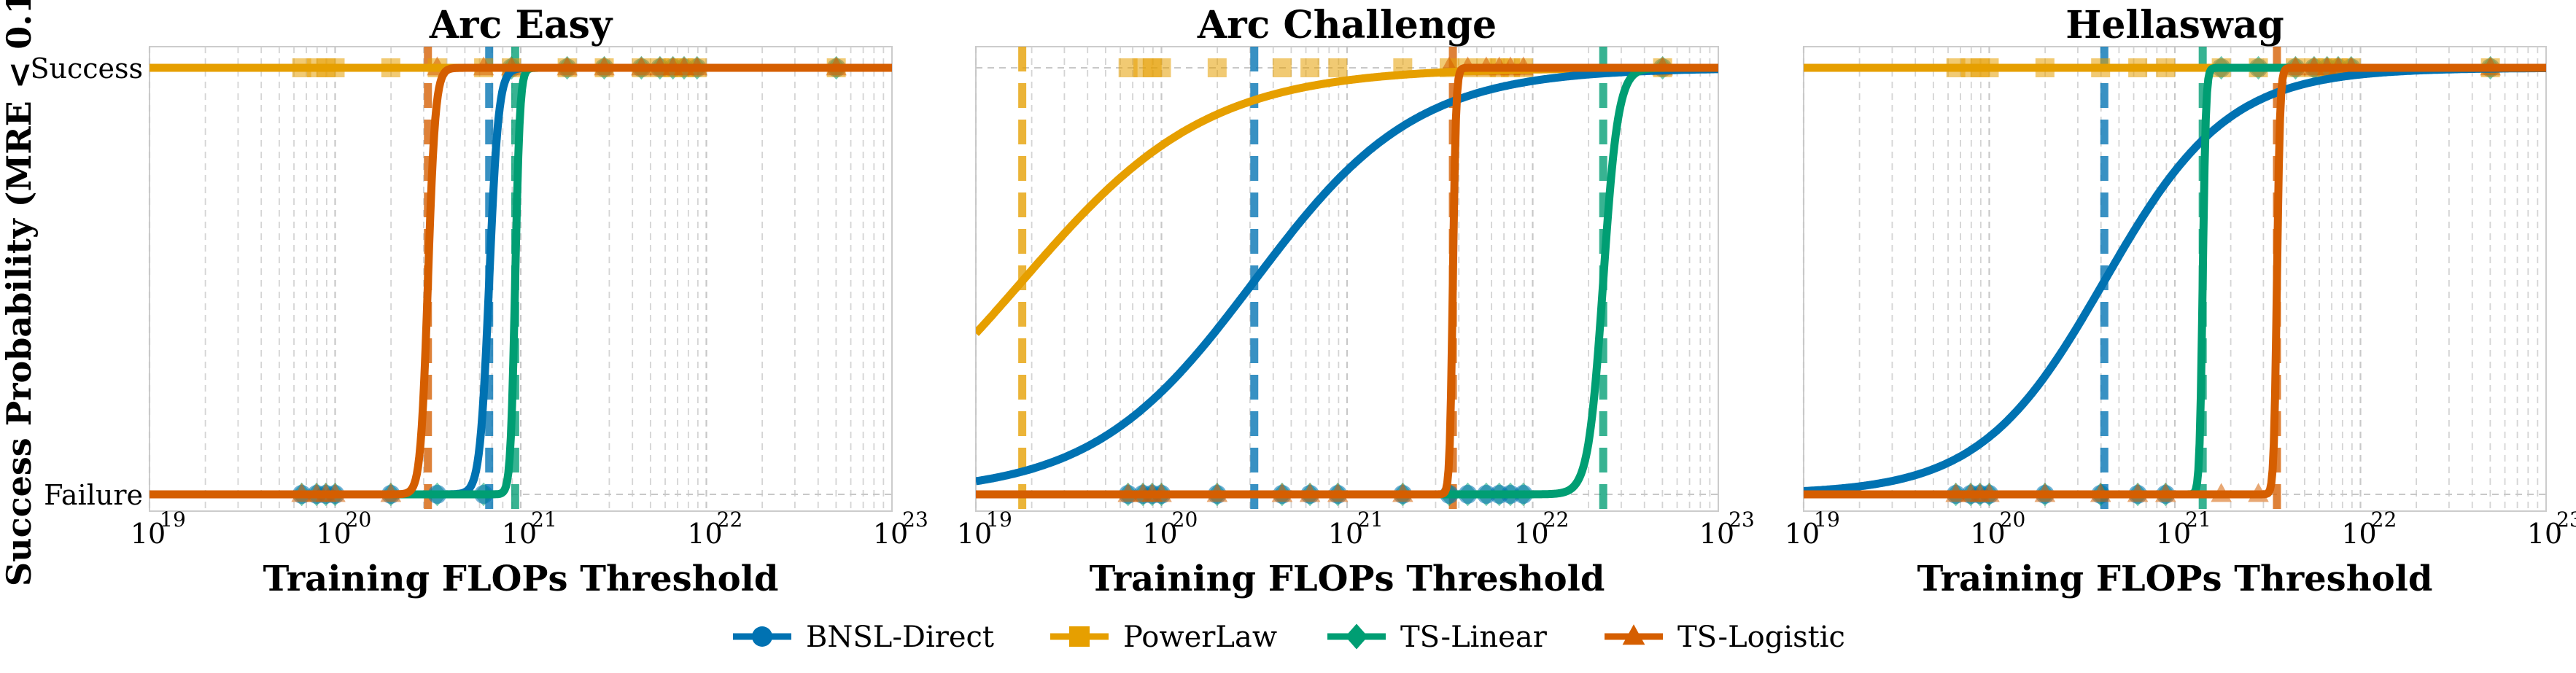 This screenshot has height=673, width=2576. Describe the element at coordinates (20, 293) in the screenshot. I see `y-axis-label: Success Probability (MRE < 0.1)` at that location.